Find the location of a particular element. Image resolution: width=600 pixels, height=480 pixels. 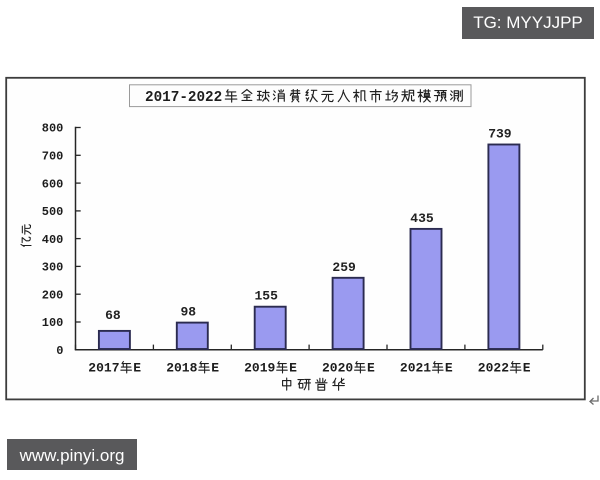

svg-text: 100 is located at coordinates (53, 323).